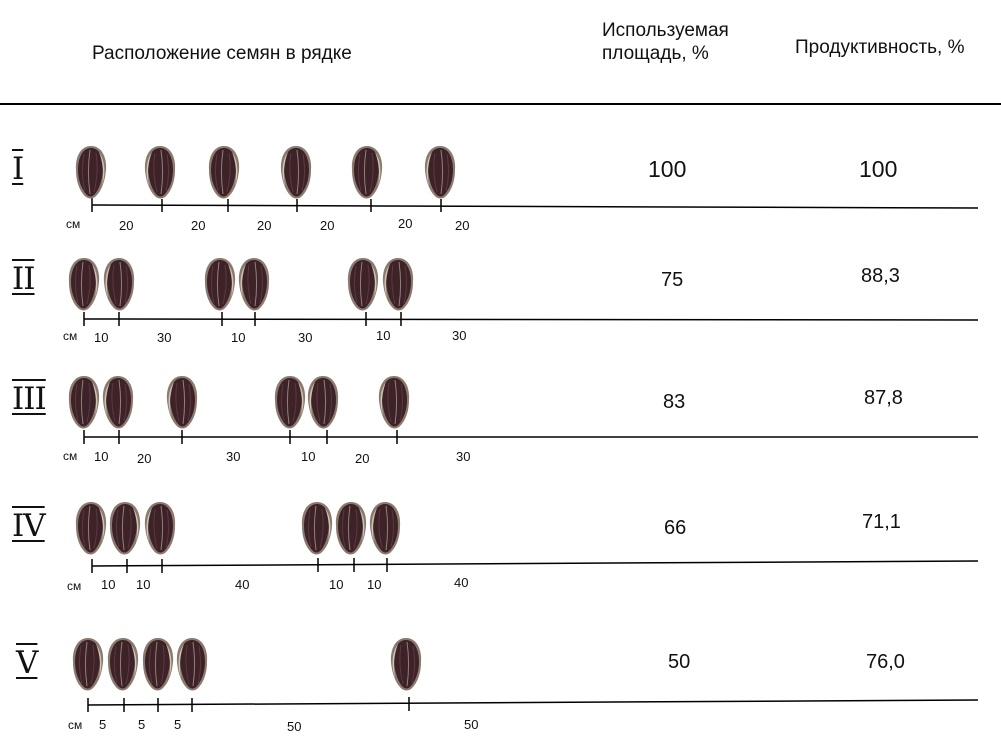 The height and width of the screenshot is (747, 1001). Describe the element at coordinates (880, 47) in the screenshot. I see `productivity-header: Продуктивность, %` at that location.